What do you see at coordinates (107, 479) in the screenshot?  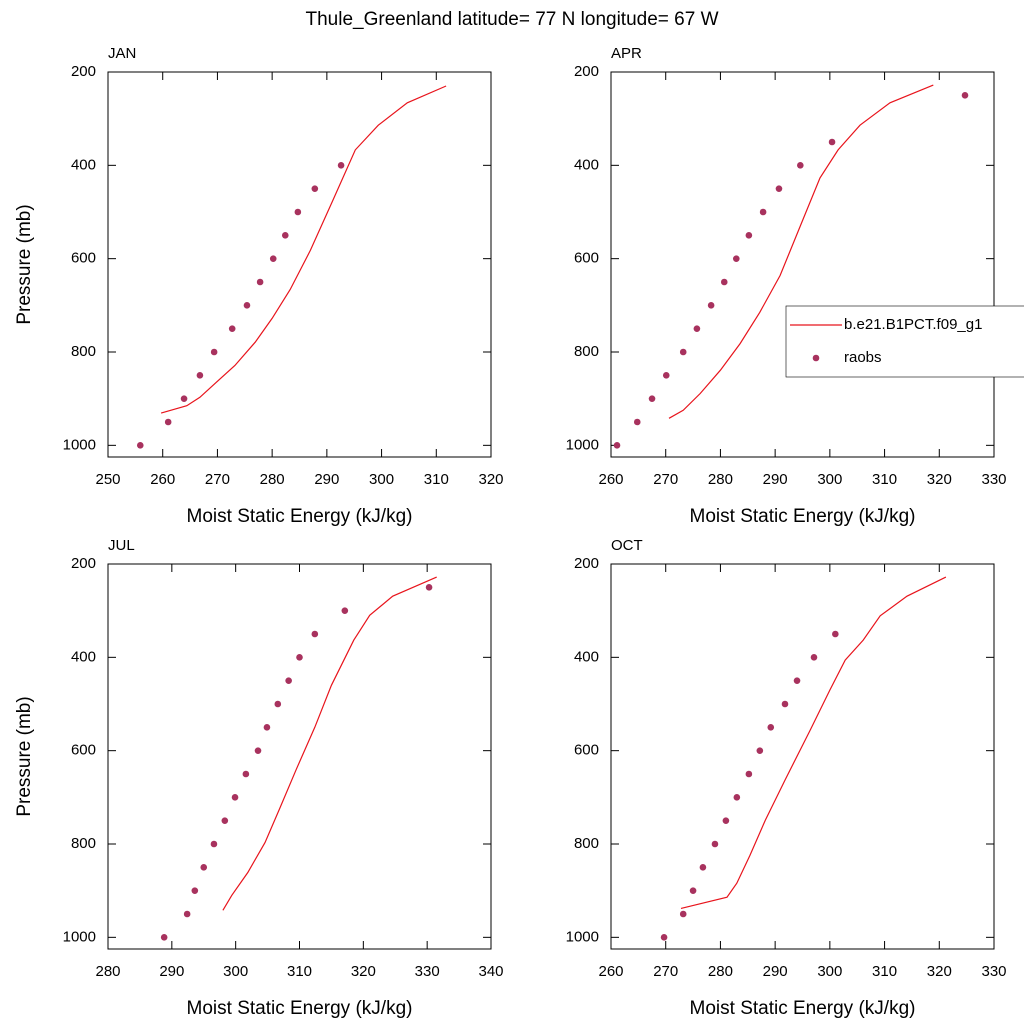 I see `x-tick-label: 250` at bounding box center [107, 479].